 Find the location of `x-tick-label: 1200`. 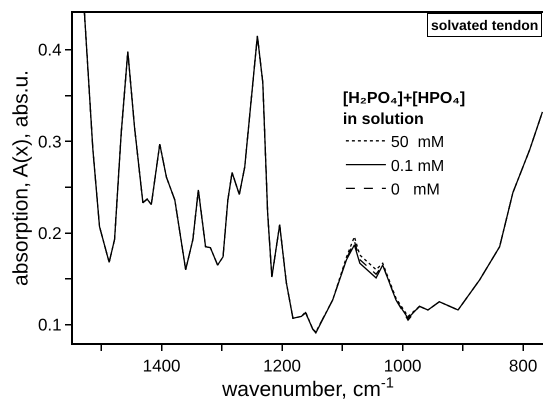

x-tick-label: 1200 is located at coordinates (282, 366).